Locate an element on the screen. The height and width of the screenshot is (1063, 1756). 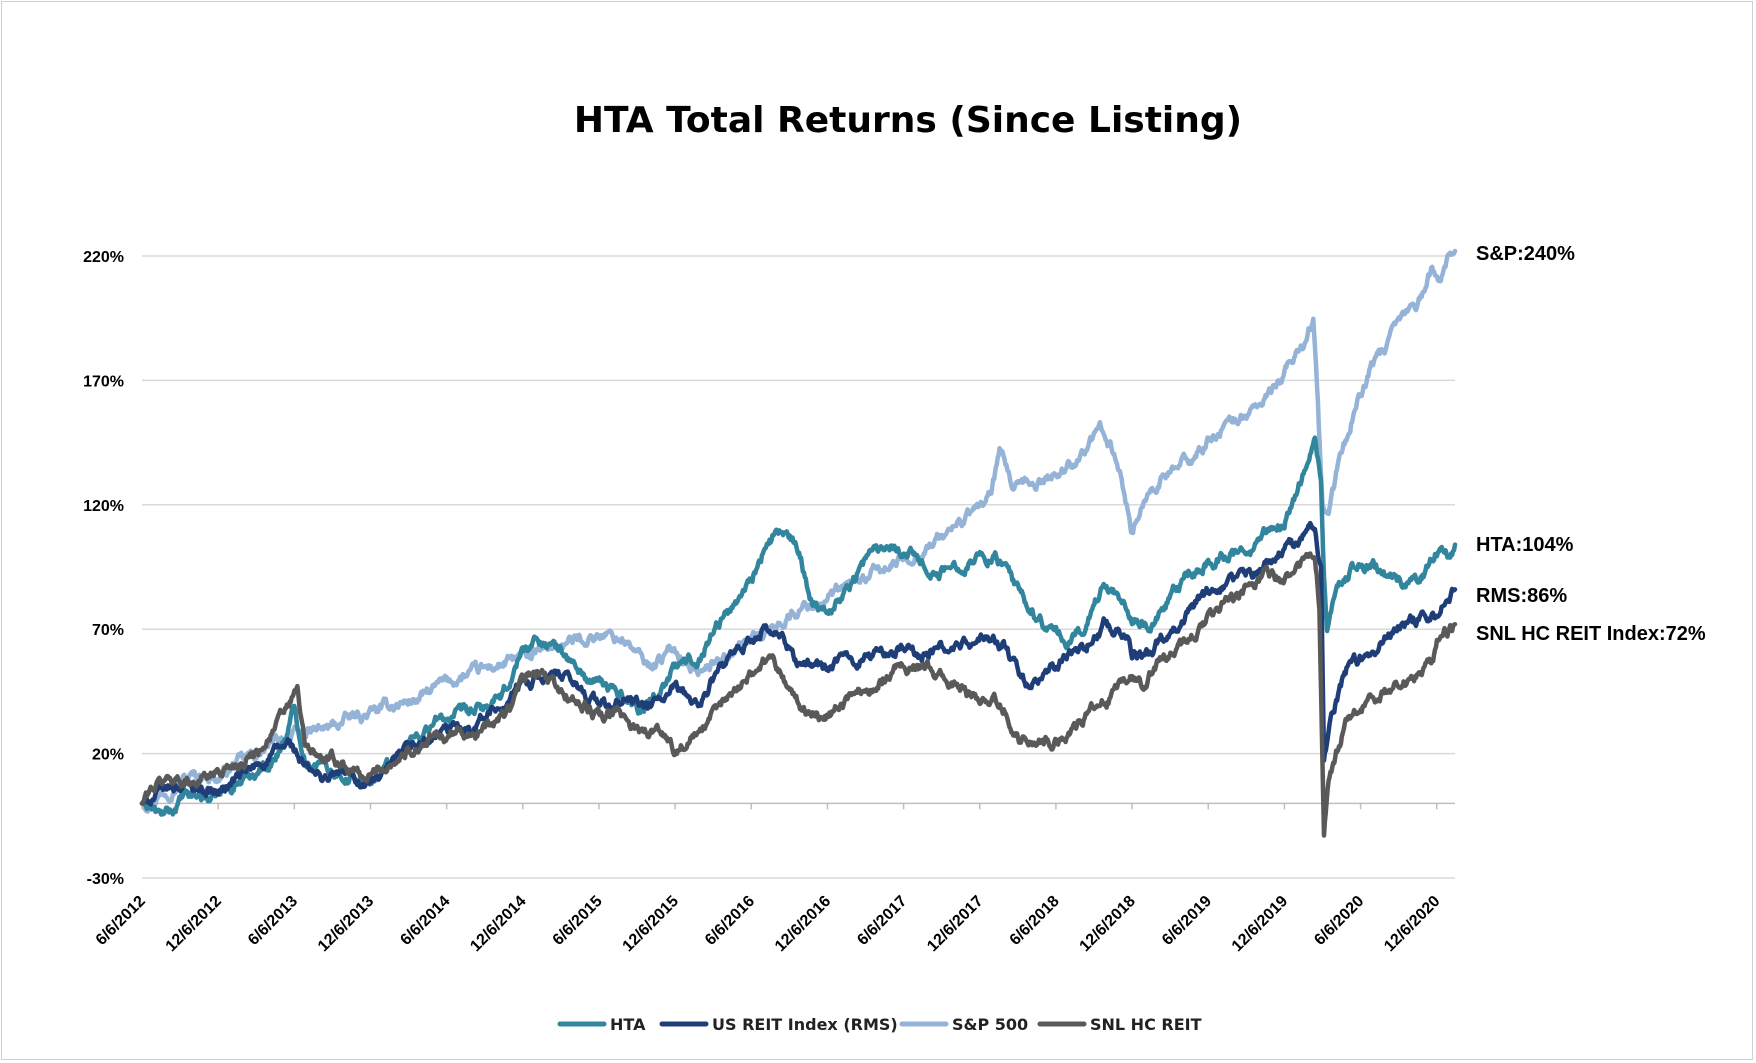
x-tick-label: 6/6/2018 is located at coordinates (1035, 921).